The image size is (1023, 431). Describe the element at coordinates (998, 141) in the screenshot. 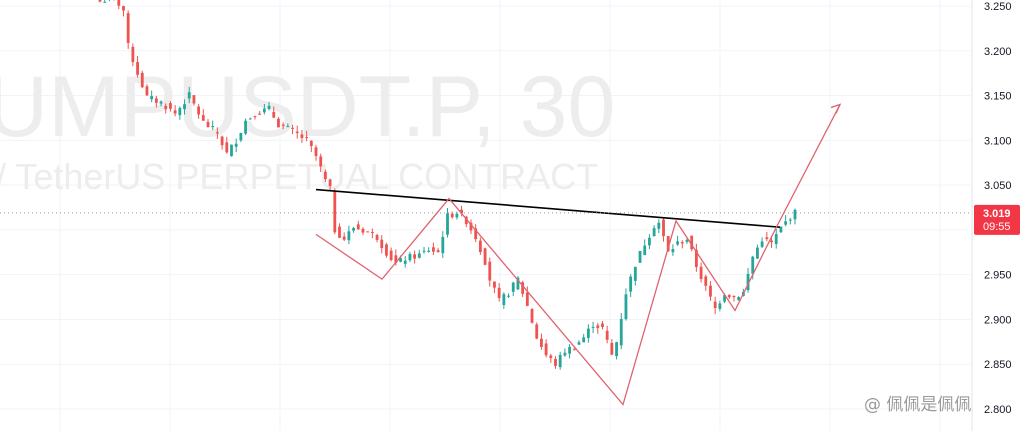

I see `y-tick-label: 3.100` at that location.